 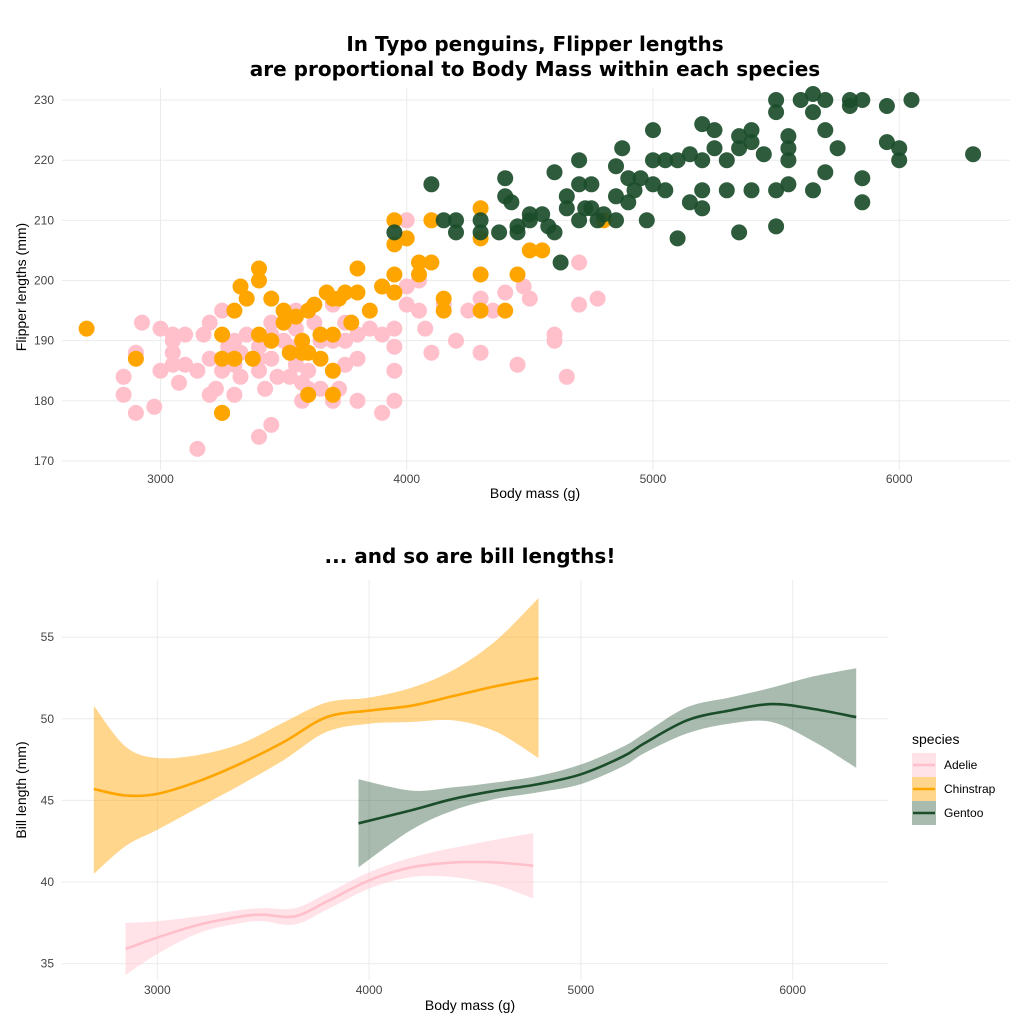 What do you see at coordinates (470, 556) in the screenshot?
I see `bill-chart-title: ... and so are bill lengths!` at bounding box center [470, 556].